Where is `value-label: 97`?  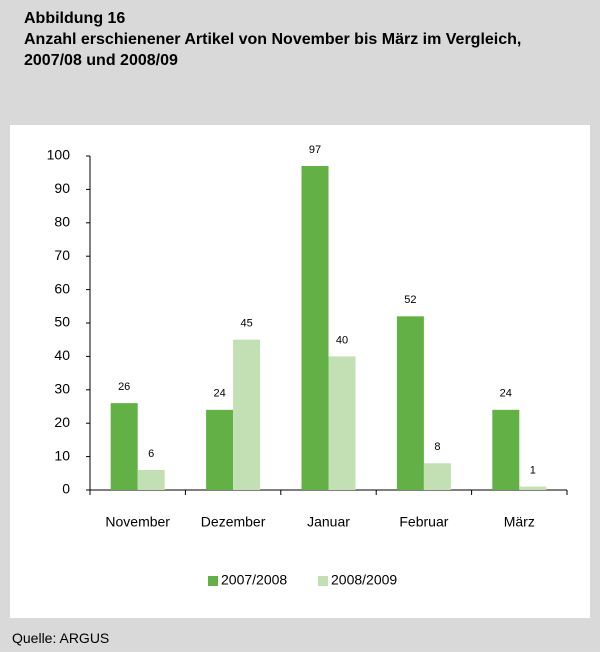 value-label: 97 is located at coordinates (315, 150).